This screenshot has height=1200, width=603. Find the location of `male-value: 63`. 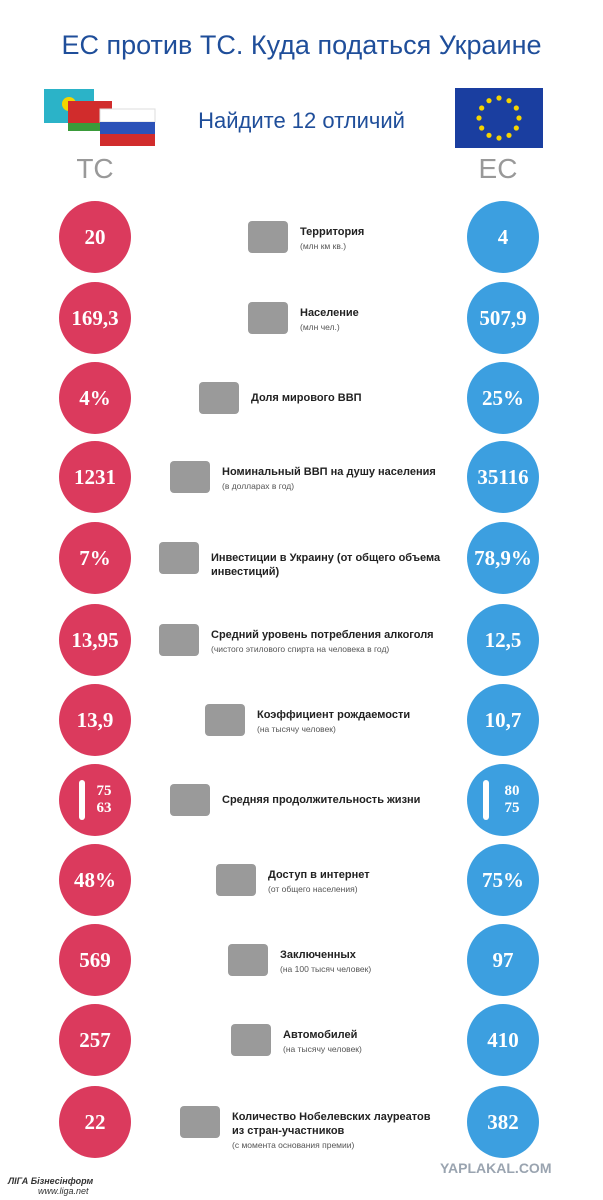

male-value: 63 is located at coordinates (104, 808).